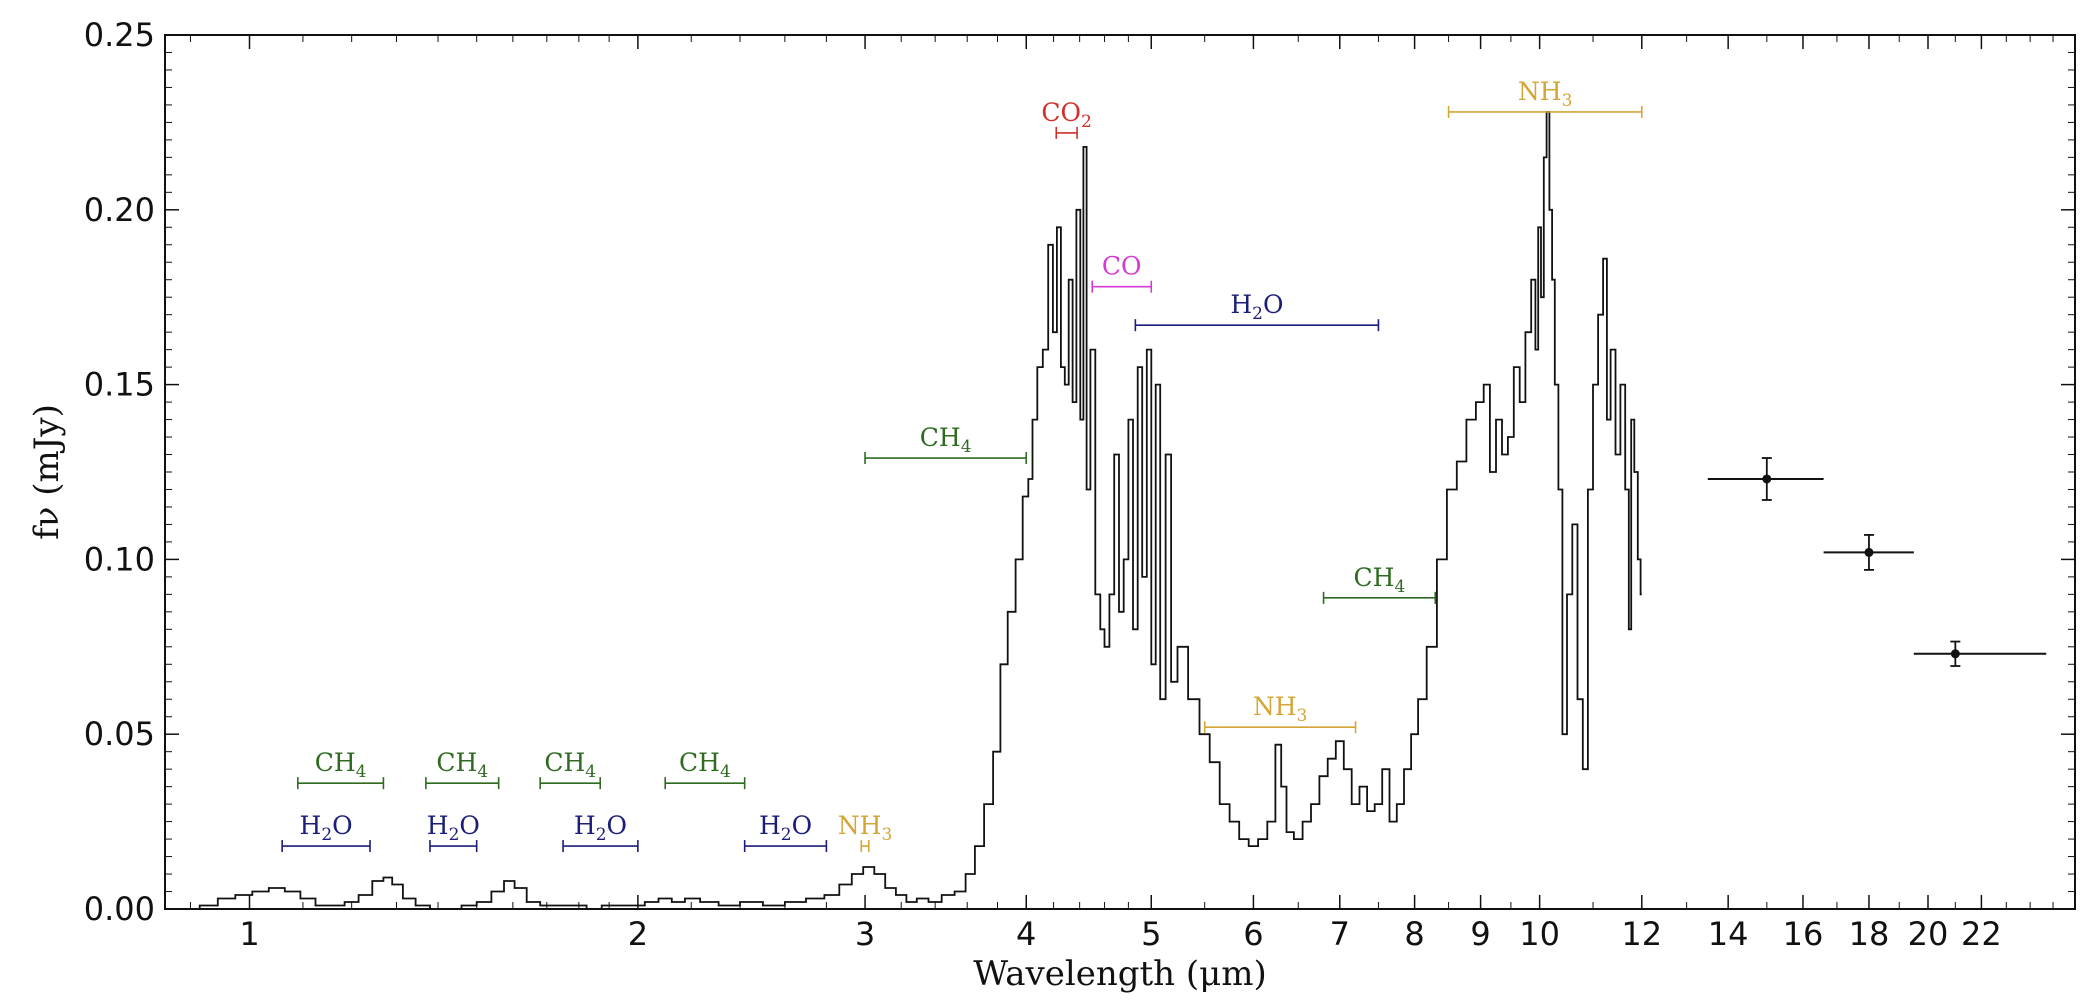 Image resolution: width=2095 pixels, height=1002 pixels. I want to click on x-tick-label: 16, so click(1803, 934).